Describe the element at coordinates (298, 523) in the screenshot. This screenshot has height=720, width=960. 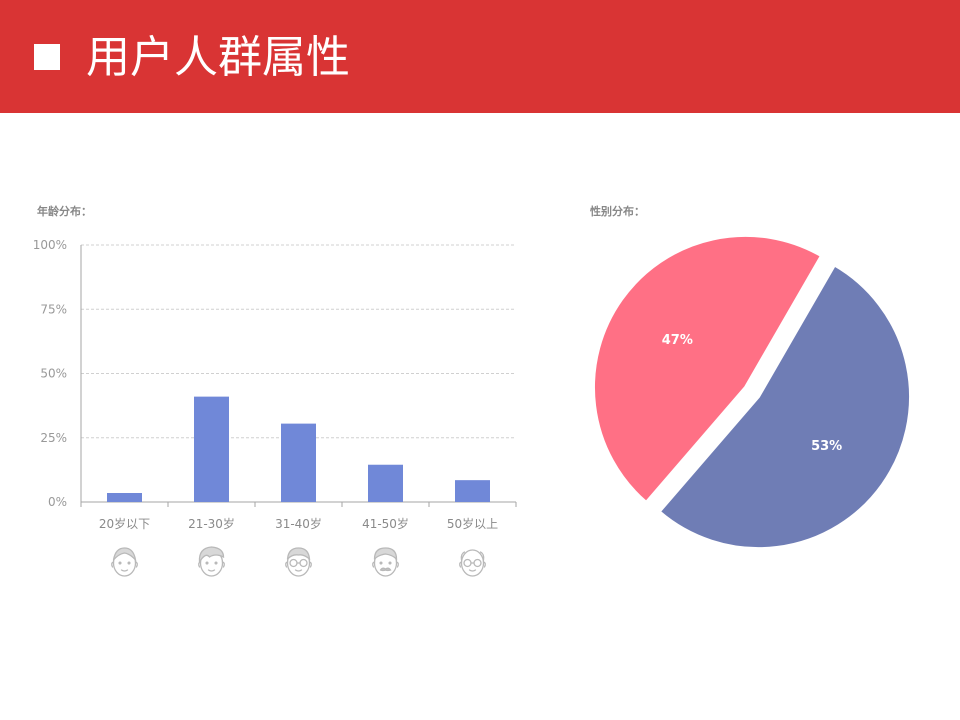
I see `x-category-label: 31-40岁` at that location.